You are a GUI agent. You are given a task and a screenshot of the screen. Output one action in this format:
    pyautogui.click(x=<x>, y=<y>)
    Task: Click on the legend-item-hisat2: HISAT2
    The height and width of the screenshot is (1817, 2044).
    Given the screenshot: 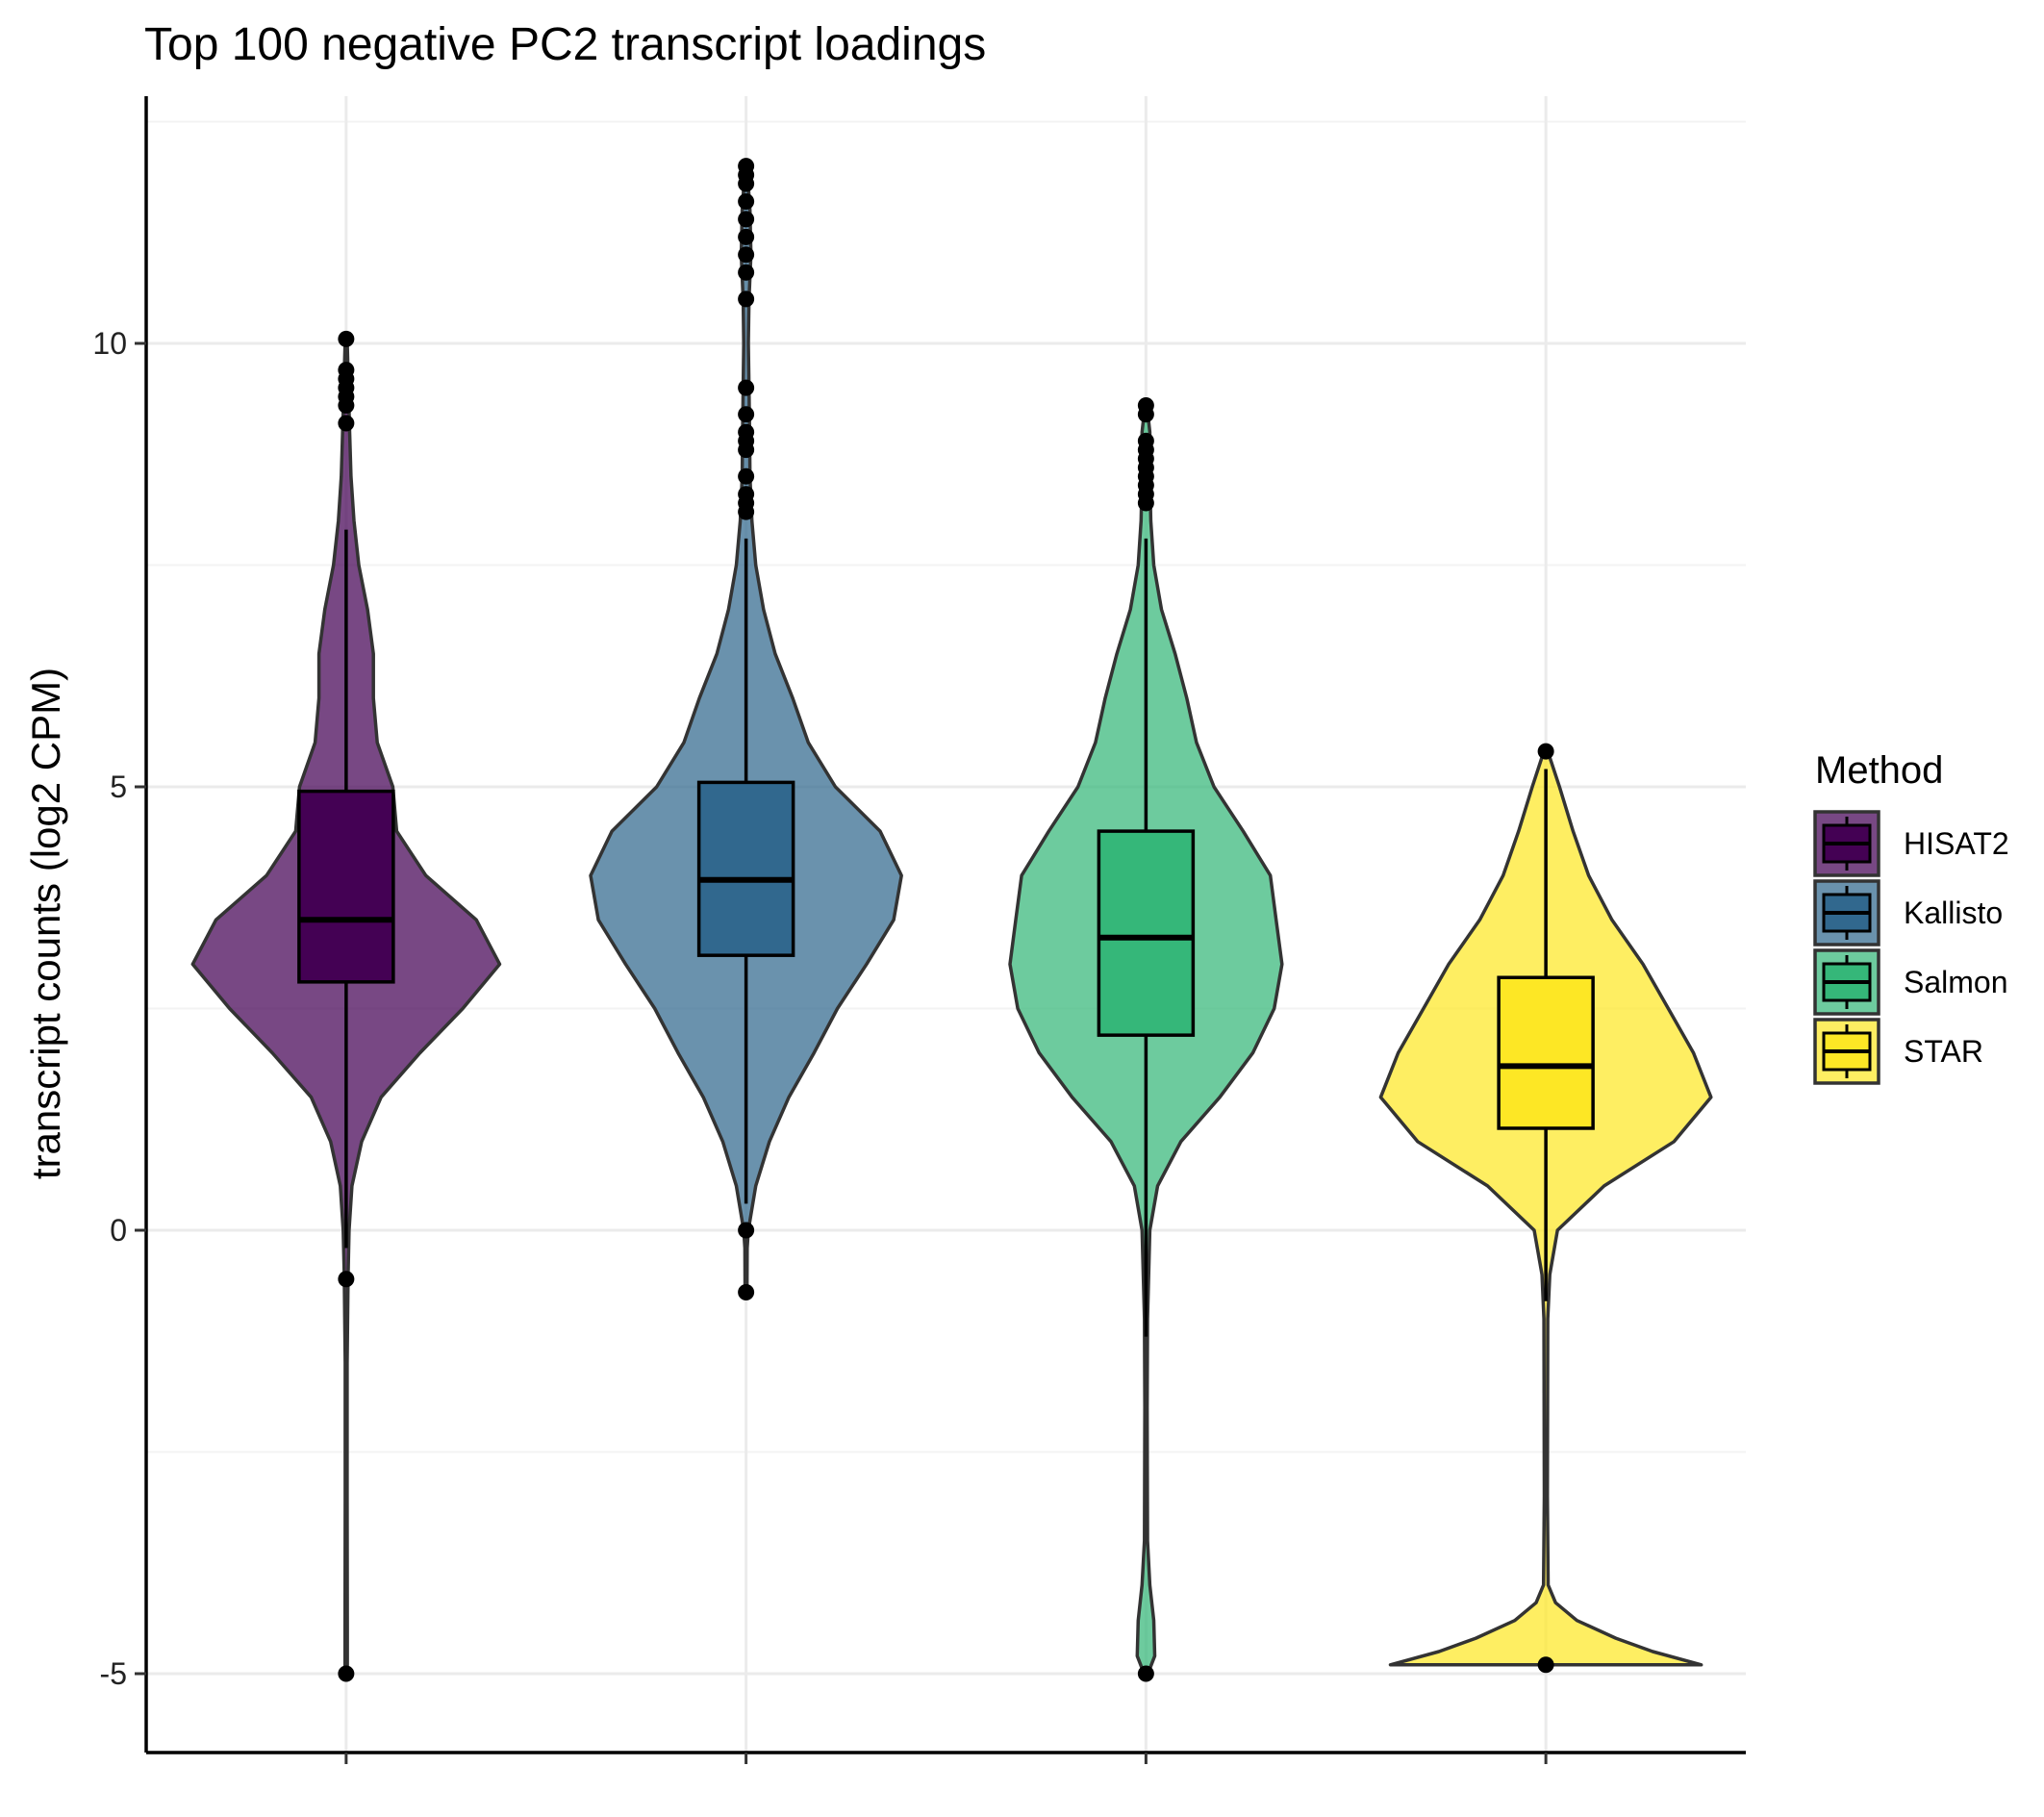 What is the action you would take?
    pyautogui.click(x=1911, y=844)
    